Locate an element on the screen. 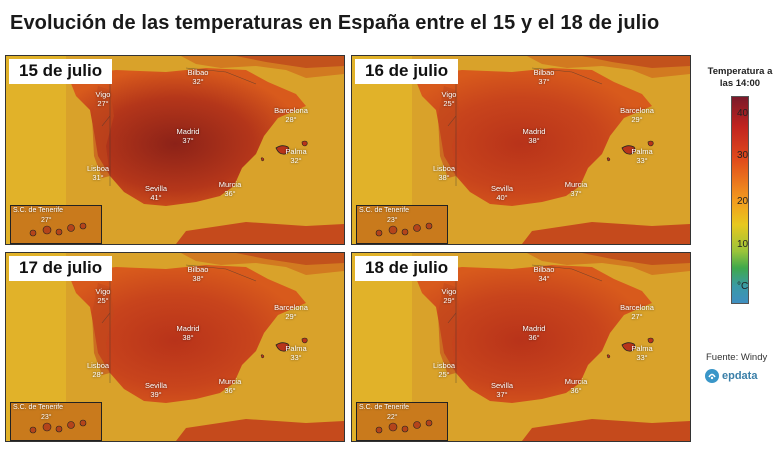  tenerife-inset: S.C. de Tenerife 22° is located at coordinates (402, 421).